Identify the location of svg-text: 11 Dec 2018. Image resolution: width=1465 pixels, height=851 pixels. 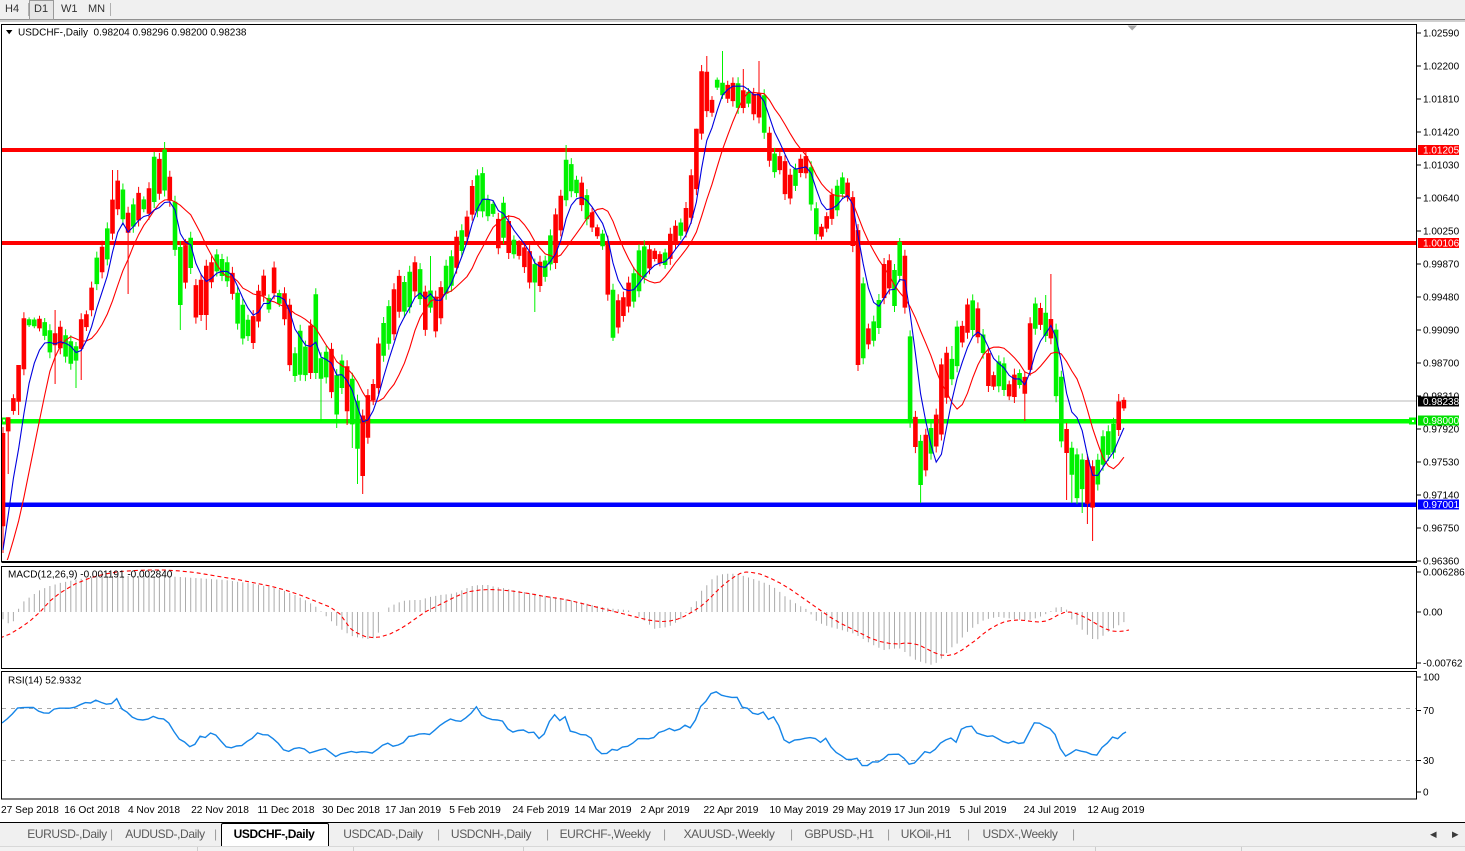
(285, 810).